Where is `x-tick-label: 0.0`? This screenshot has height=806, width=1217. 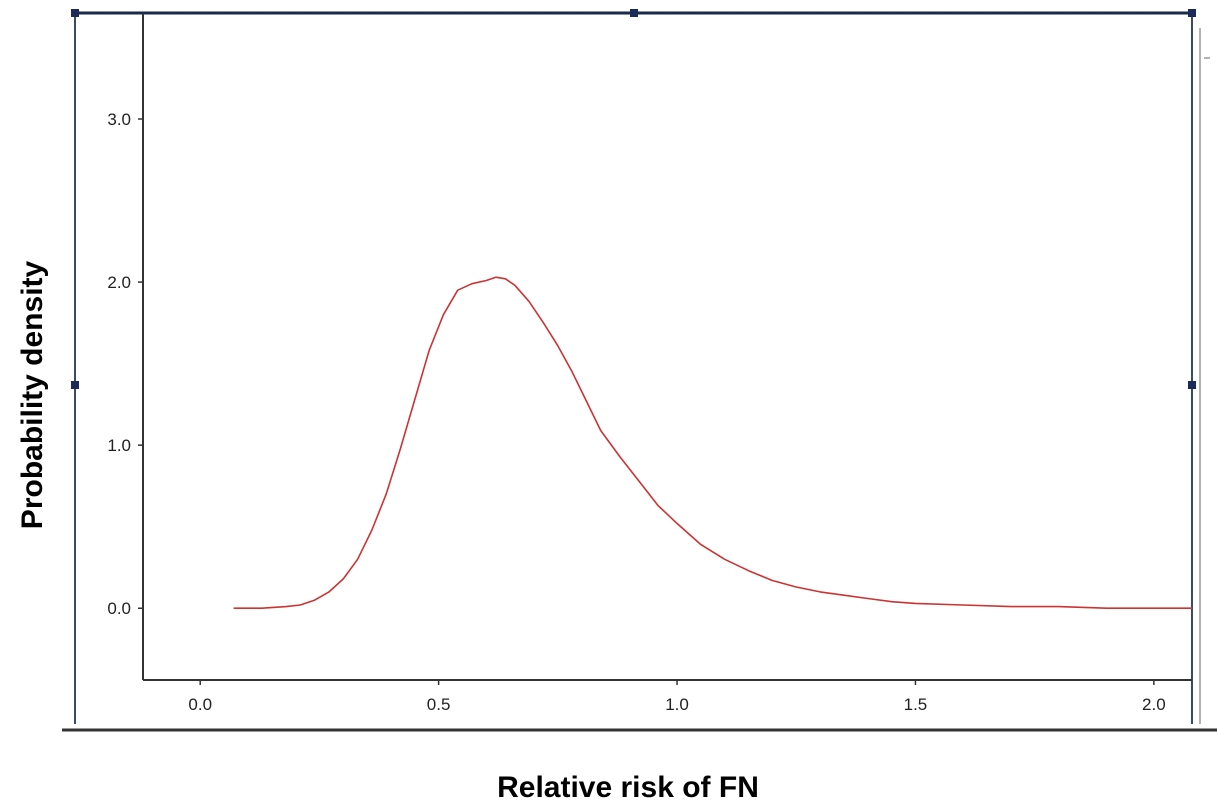 x-tick-label: 0.0 is located at coordinates (200, 704).